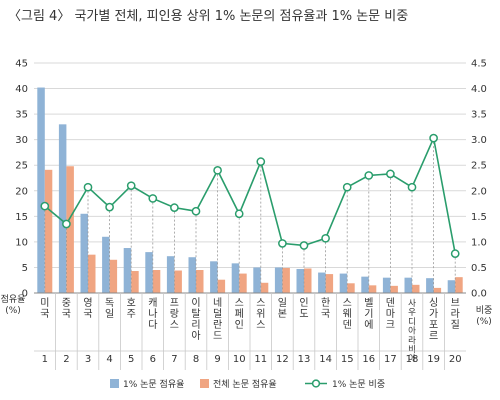  Describe the element at coordinates (21, 242) in the screenshot. I see `y-tick-label-left: 10` at that location.